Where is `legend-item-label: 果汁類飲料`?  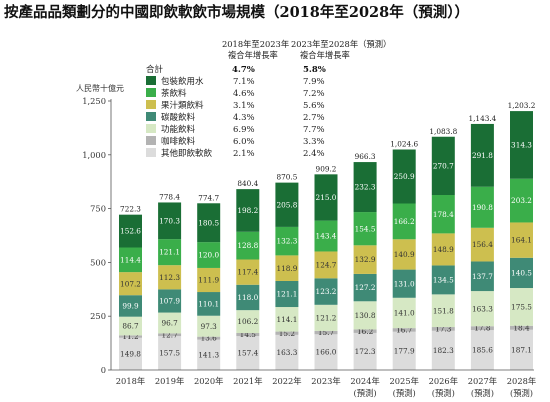
legend-item-label: 果汁類飲料 is located at coordinates (182, 105).